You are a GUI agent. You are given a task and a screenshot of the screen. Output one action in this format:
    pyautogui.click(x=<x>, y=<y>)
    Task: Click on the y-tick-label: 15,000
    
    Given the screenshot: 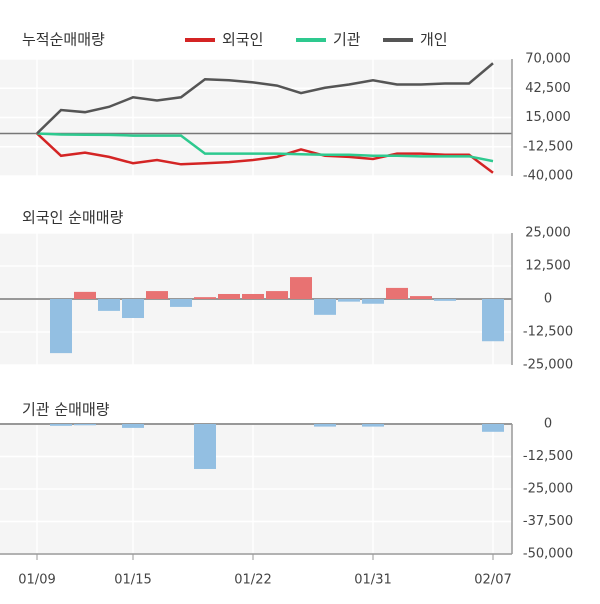 What is the action you would take?
    pyautogui.click(x=548, y=117)
    